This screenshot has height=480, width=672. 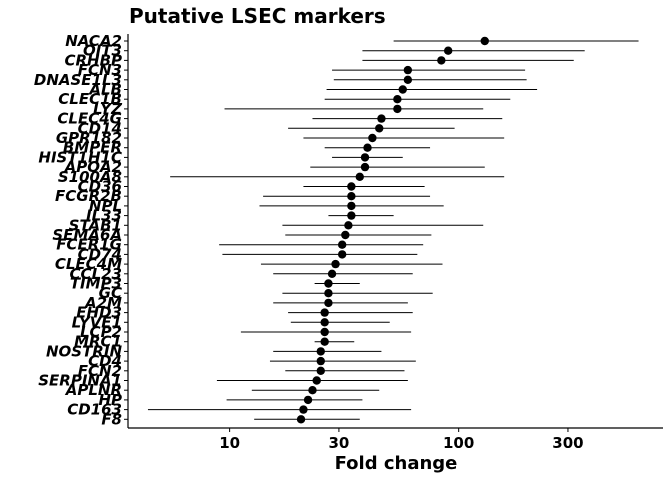 I want to click on y-tick-label: EHD3, so click(x=99, y=313).